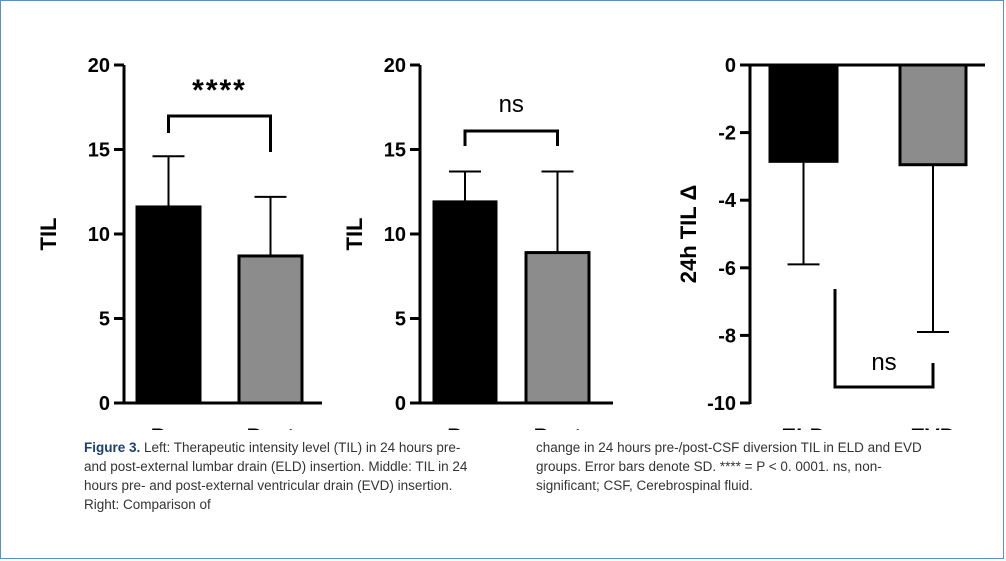  Describe the element at coordinates (804, 427) in the screenshot. I see `x-category-label: ELD` at that location.